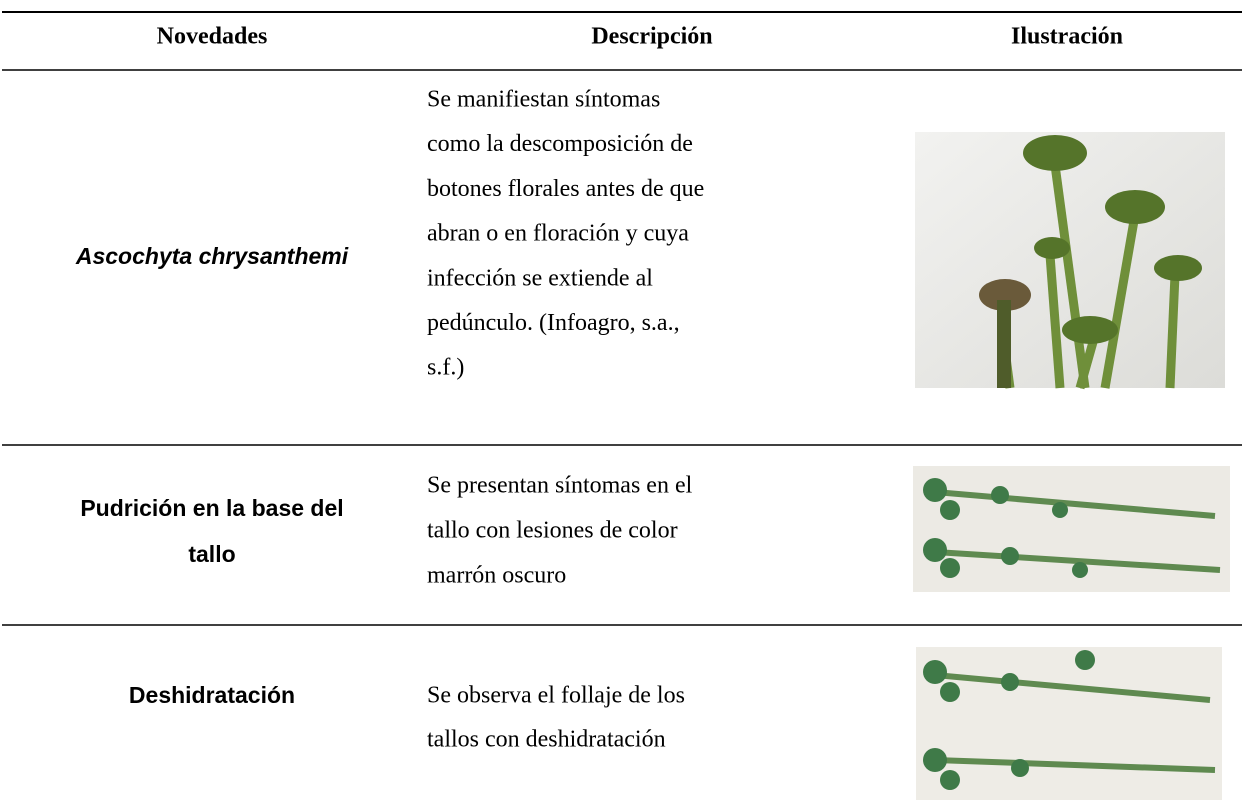 This screenshot has width=1244, height=800. What do you see at coordinates (552, 531) in the screenshot?
I see `description-line: tallo con lesiones de color` at bounding box center [552, 531].